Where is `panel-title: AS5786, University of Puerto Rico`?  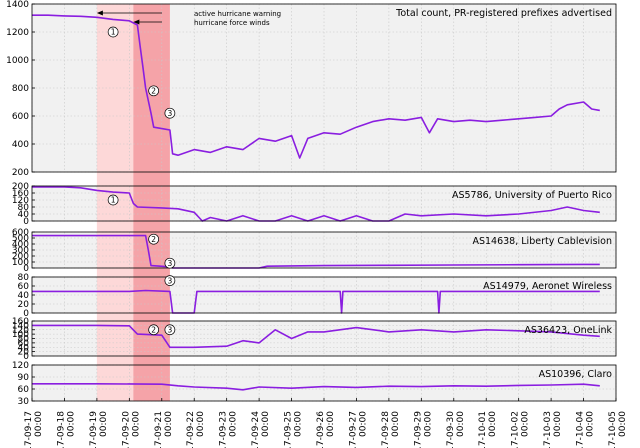 panel-title: AS5786, University of Puerto Rico is located at coordinates (532, 195).